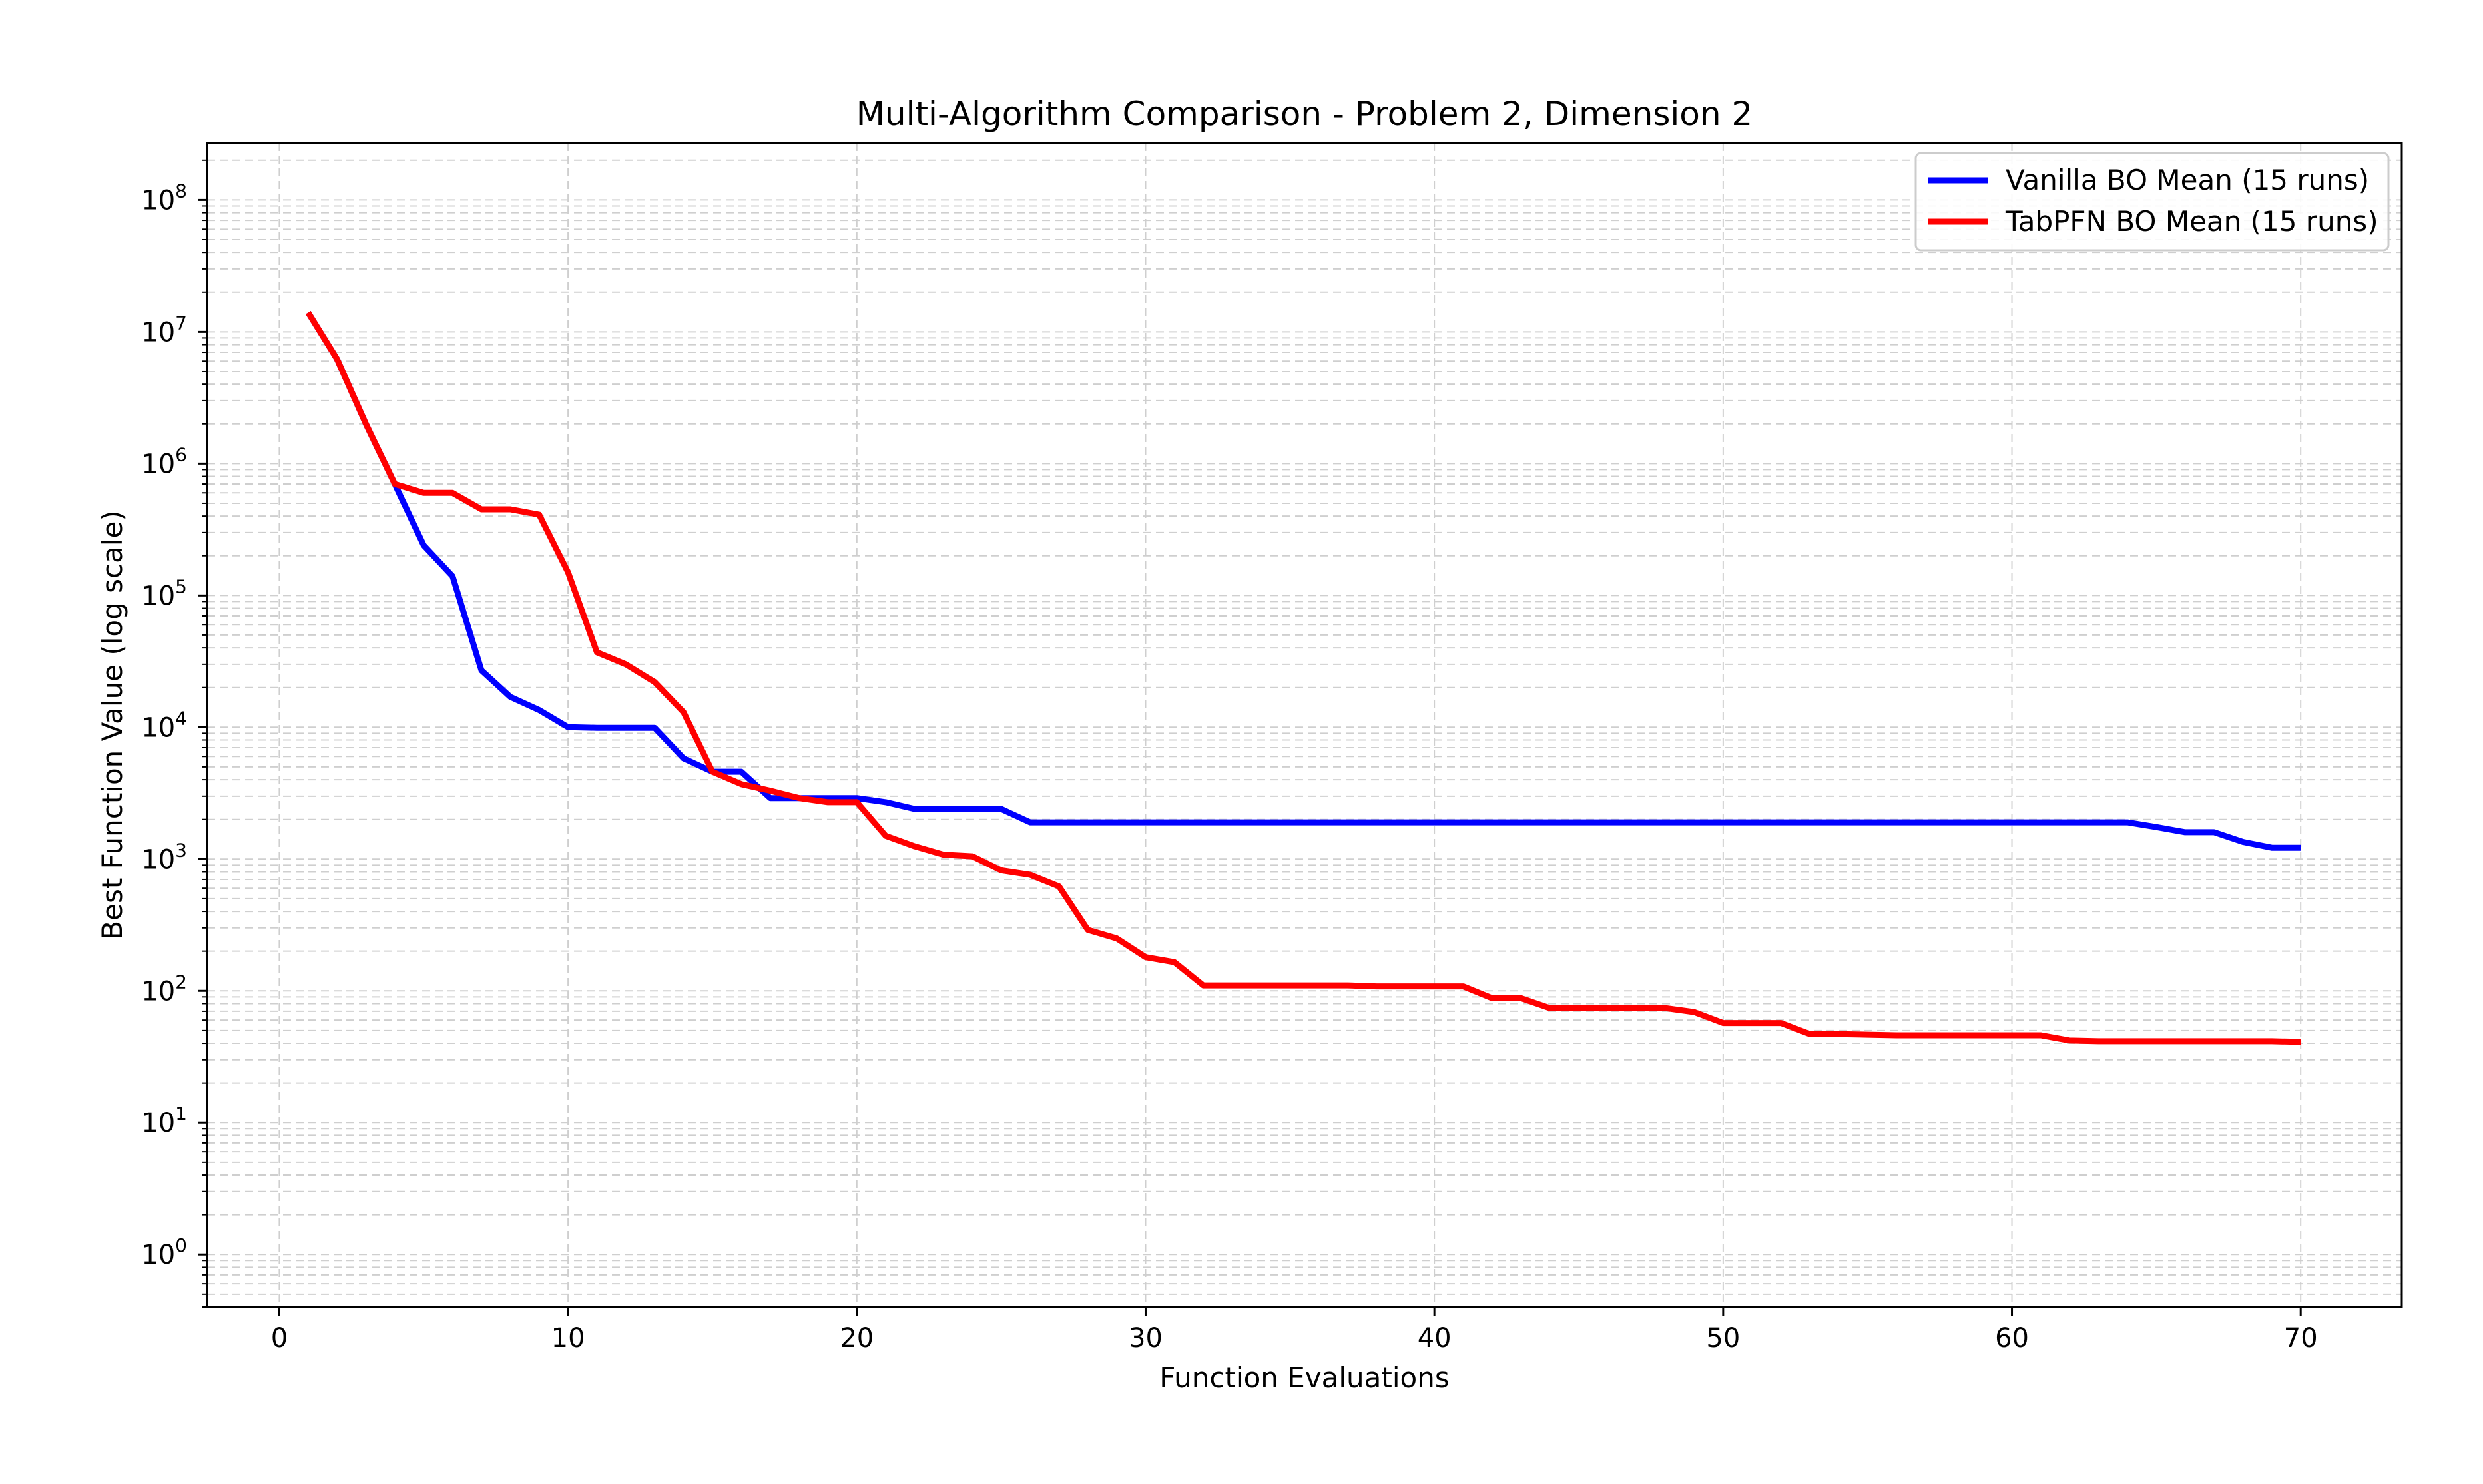  I want to click on x-tick-label: 10, so click(568, 1338).